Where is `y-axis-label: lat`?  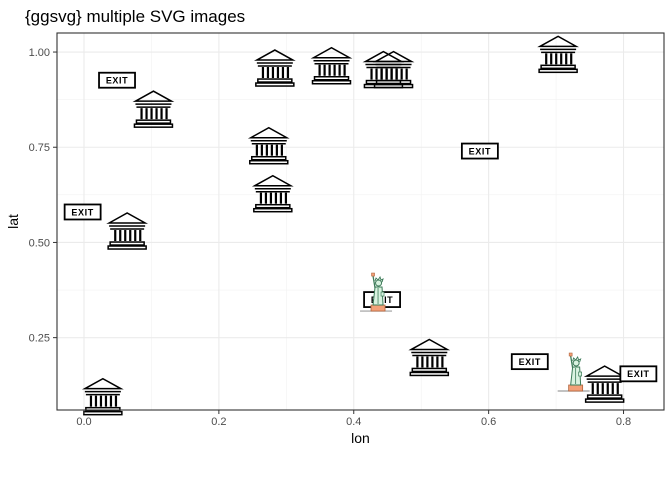 y-axis-label: lat is located at coordinates (13, 221).